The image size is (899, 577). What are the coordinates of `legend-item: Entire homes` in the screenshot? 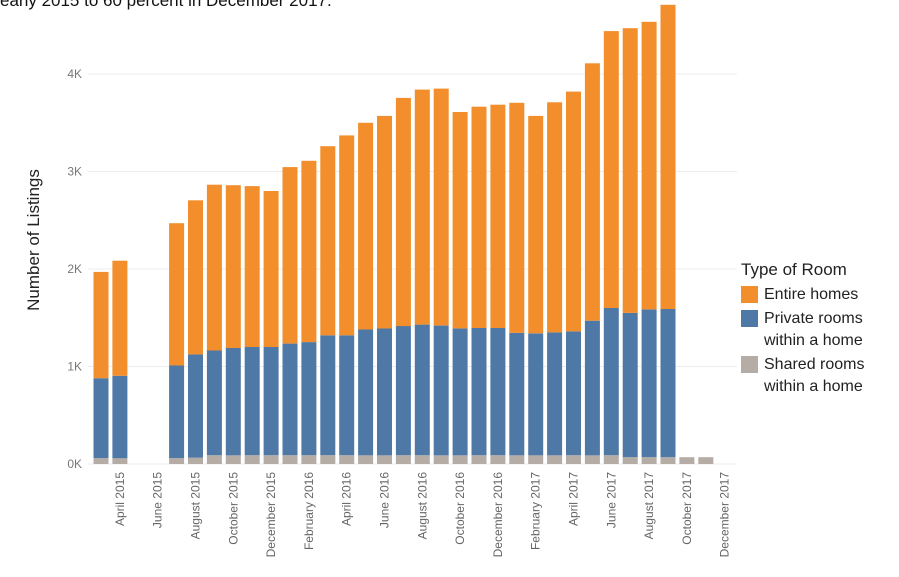 It's located at (820, 295).